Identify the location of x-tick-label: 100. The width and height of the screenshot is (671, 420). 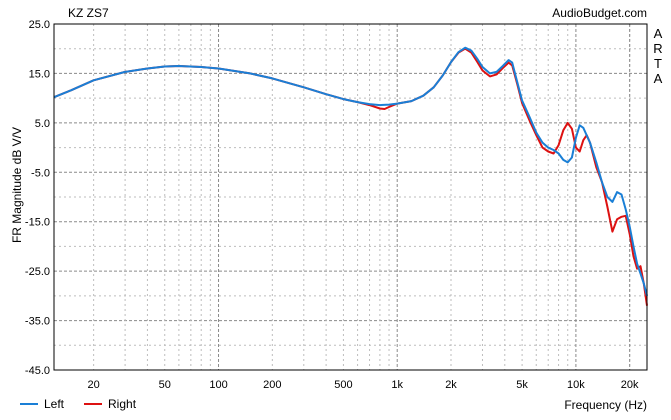
(218, 385).